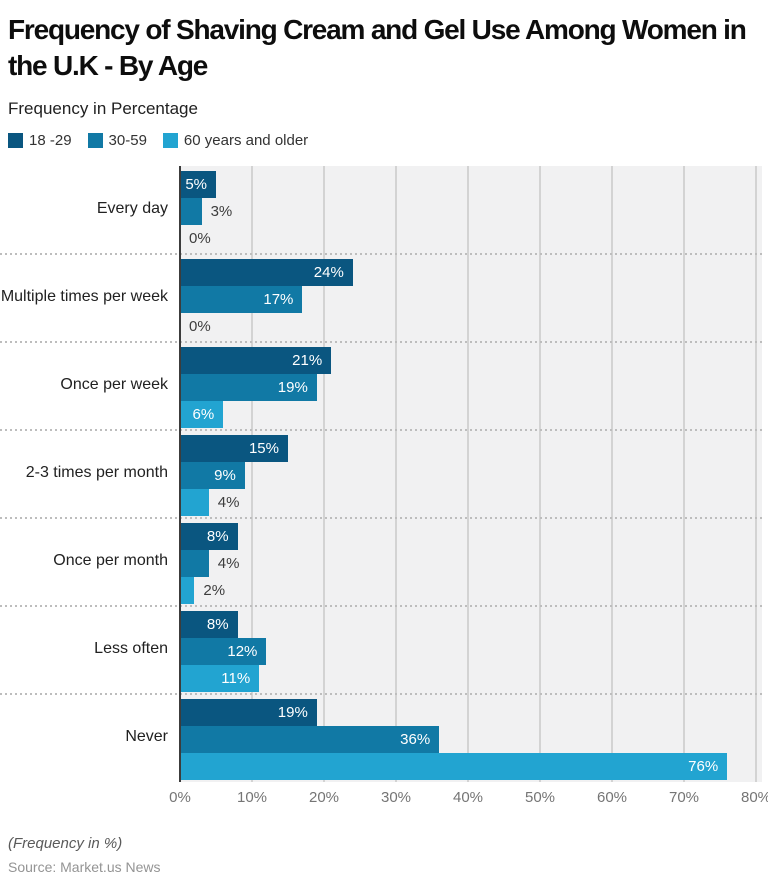  Describe the element at coordinates (263, 448) in the screenshot. I see `bar-value-label: 15%` at that location.